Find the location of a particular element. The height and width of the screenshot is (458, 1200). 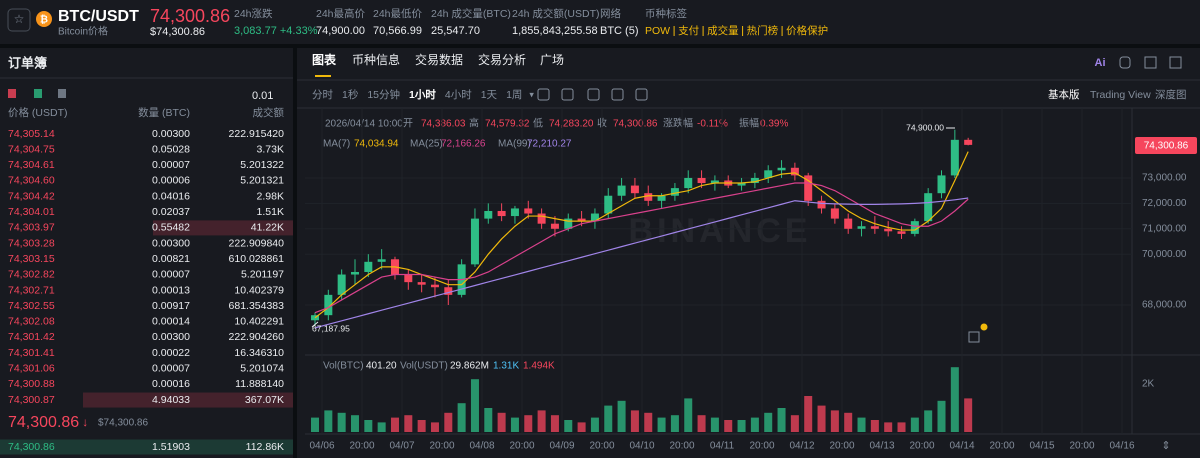

ask-price: 74,301.06 is located at coordinates (31, 369).